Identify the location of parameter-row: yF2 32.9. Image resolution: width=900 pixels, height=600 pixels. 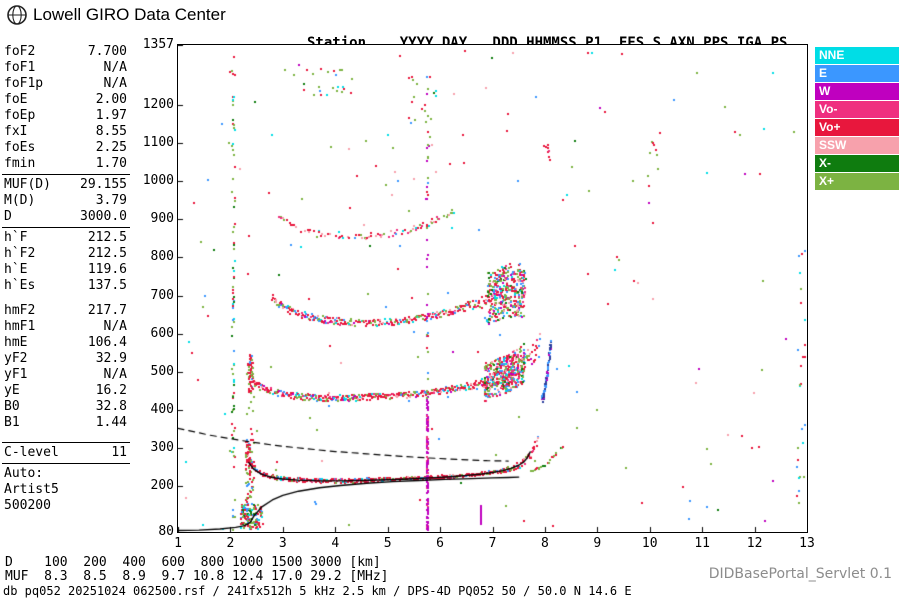
(66, 359).